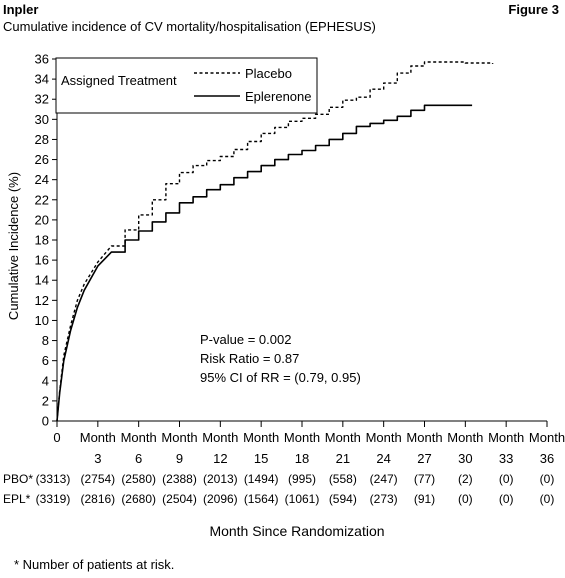 The height and width of the screenshot is (578, 565). What do you see at coordinates (97, 479) in the screenshot?
I see `risk-table-cell: (2754)` at bounding box center [97, 479].